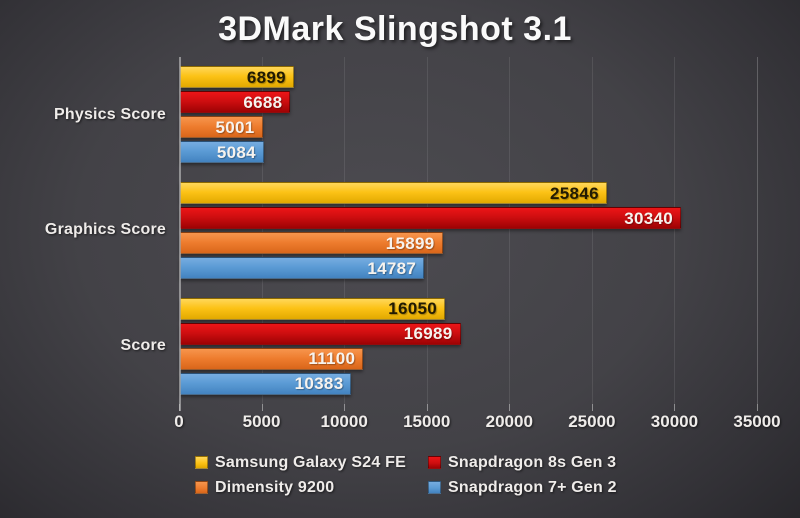 The image size is (800, 518). Describe the element at coordinates (319, 384) in the screenshot. I see `bar-value-label: 10383` at that location.